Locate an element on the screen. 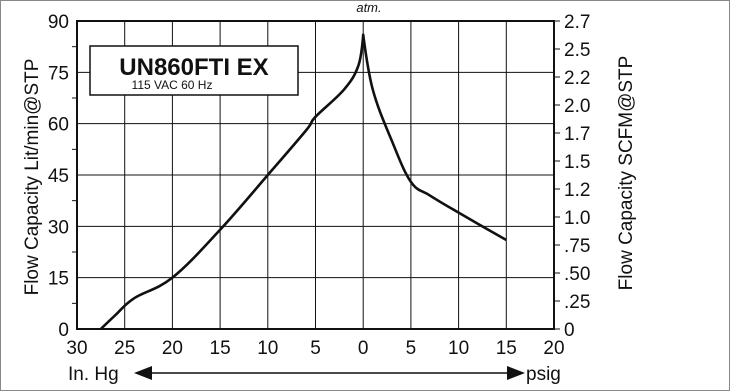 The width and height of the screenshot is (730, 391). y-right-tick-label: .75 is located at coordinates (577, 246).